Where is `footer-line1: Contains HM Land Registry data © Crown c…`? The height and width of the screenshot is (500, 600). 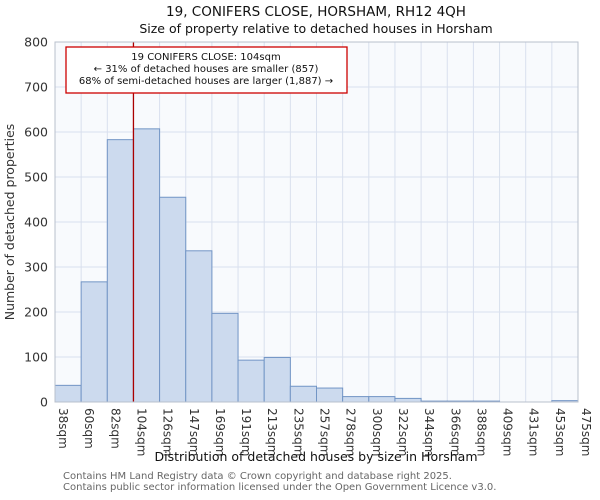
footer-line1: Contains HM Land Registry data © Crown c… is located at coordinates (257, 476).